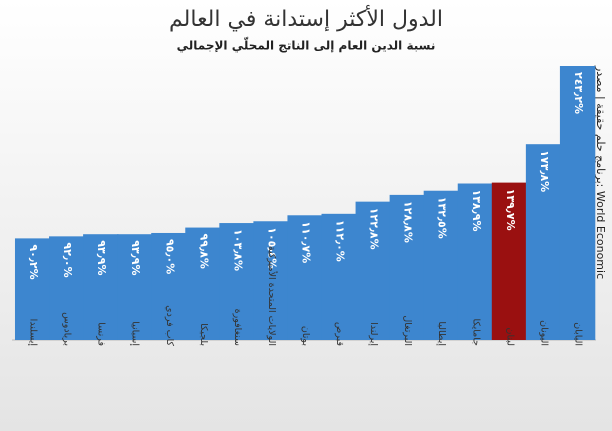 This screenshot has height=431, width=612. What do you see at coordinates (305, 336) in the screenshot?
I see `x-tick-label: بوتان` at bounding box center [305, 336].